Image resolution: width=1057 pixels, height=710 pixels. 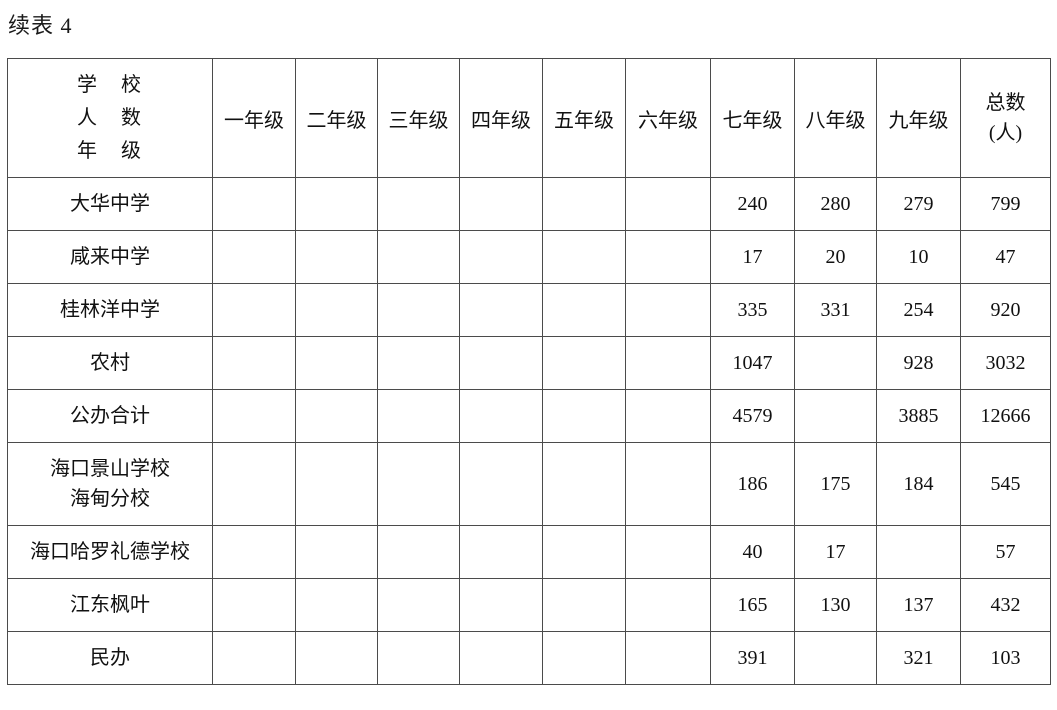 I want to click on value-cell: 391, so click(x=752, y=658).